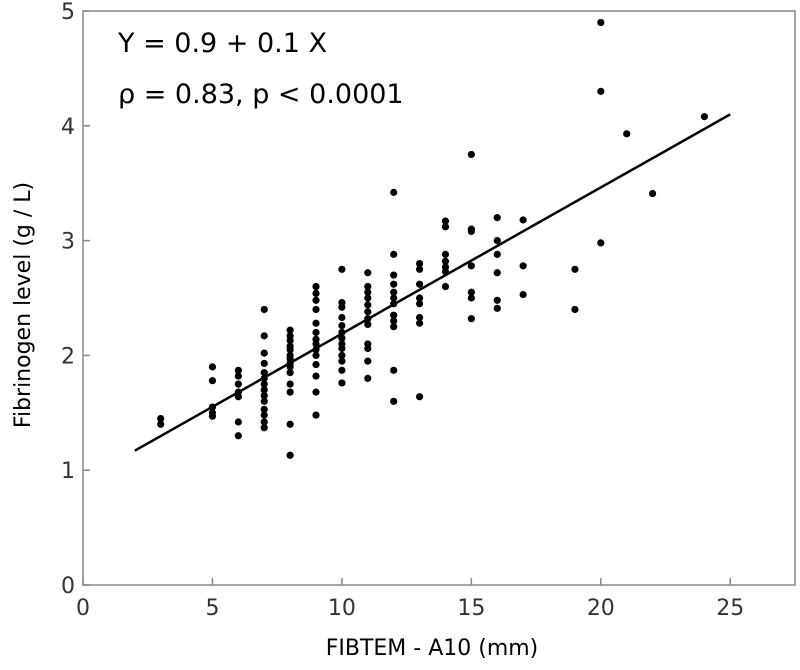  I want to click on x-tick-label: 5, so click(212, 608).